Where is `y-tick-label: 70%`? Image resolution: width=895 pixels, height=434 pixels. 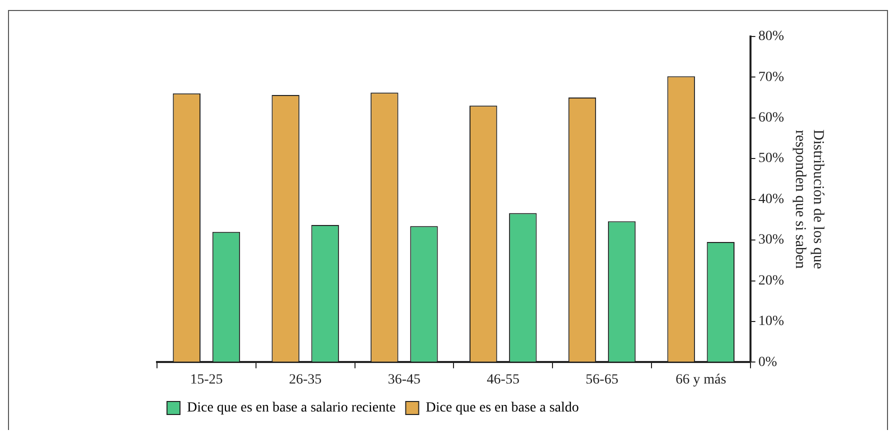 y-tick-label: 70% is located at coordinates (771, 77).